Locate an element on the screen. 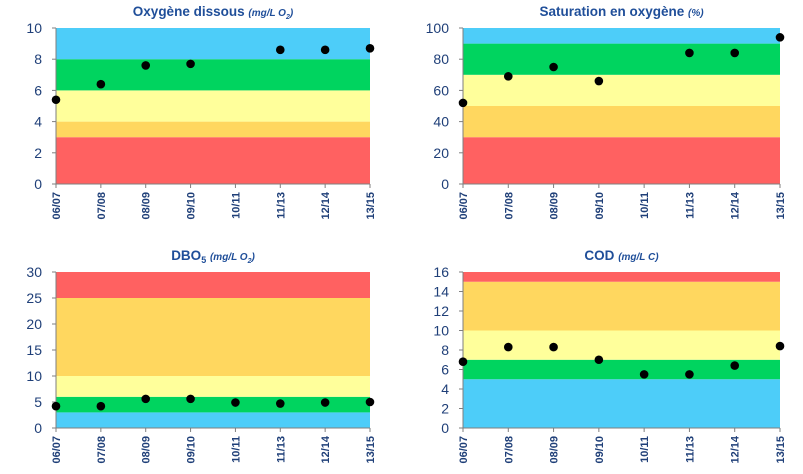 This screenshot has width=803, height=474. chart-title: Saturation en oxygène (%) is located at coordinates (621, 11).